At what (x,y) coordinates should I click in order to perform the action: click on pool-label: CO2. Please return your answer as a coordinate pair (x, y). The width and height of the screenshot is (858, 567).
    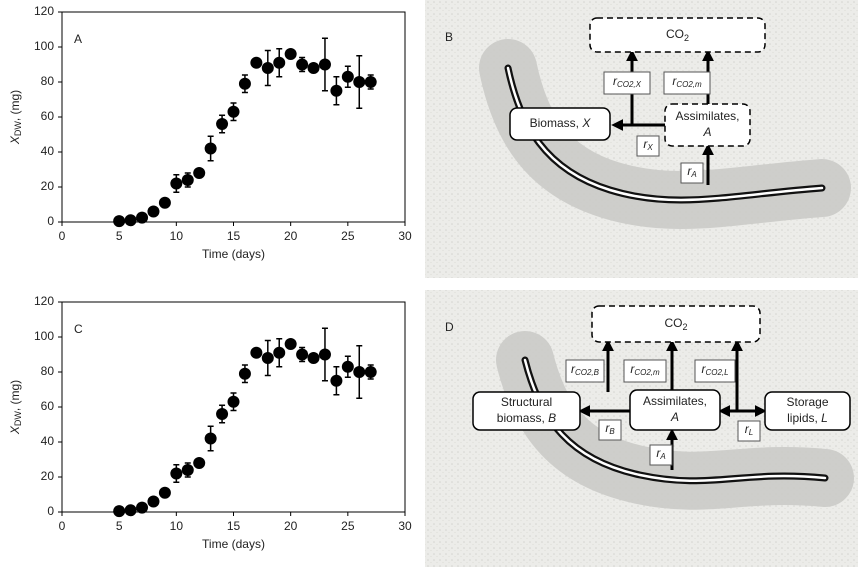
    Looking at the image, I should click on (675, 324).